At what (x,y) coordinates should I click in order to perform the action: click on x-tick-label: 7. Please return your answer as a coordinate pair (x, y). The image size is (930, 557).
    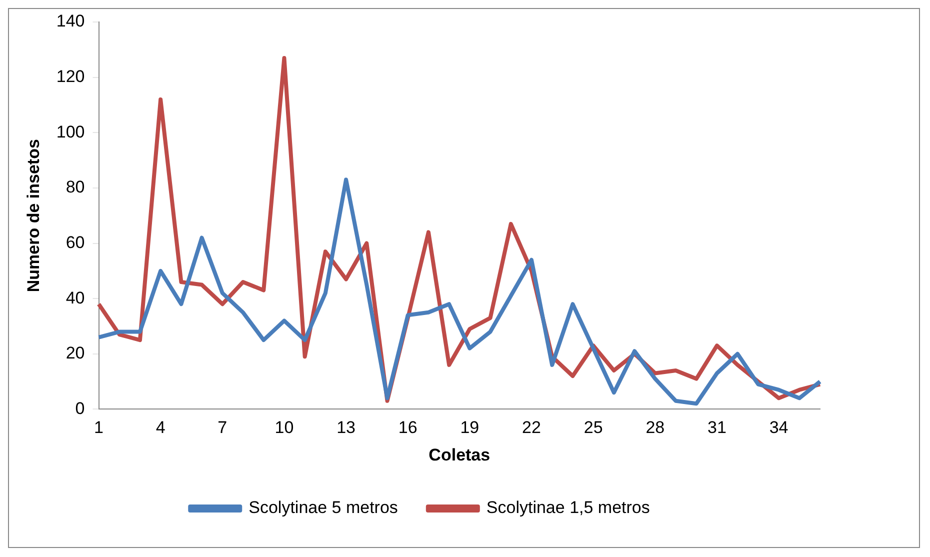
    Looking at the image, I should click on (223, 428).